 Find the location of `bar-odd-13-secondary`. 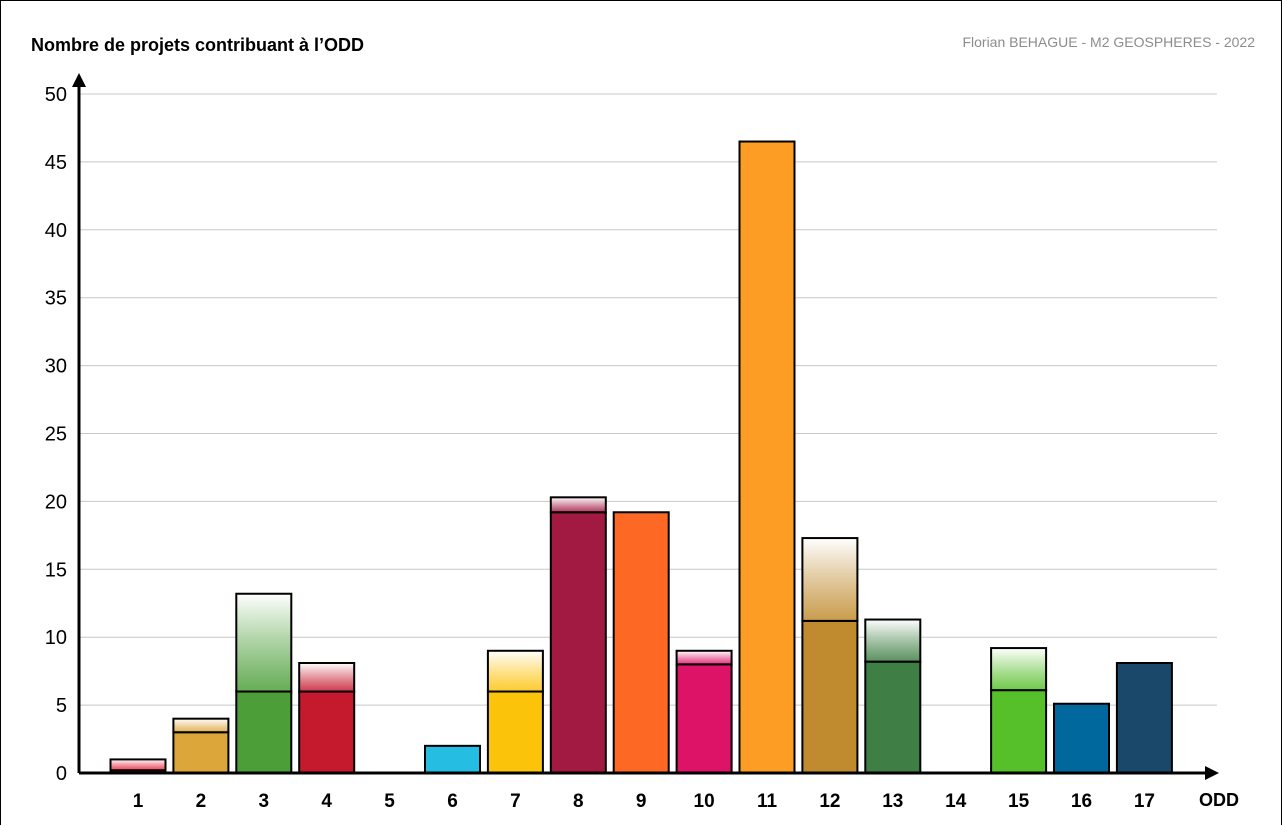

bar-odd-13-secondary is located at coordinates (893, 640).